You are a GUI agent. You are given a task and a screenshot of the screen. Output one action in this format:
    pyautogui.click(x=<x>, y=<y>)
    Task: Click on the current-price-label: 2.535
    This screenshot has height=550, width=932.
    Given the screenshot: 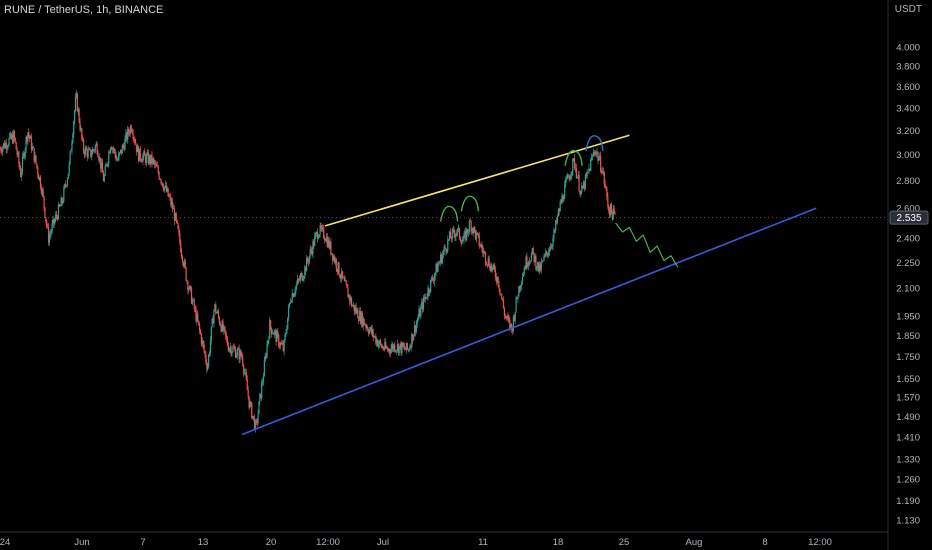 What is the action you would take?
    pyautogui.click(x=909, y=217)
    